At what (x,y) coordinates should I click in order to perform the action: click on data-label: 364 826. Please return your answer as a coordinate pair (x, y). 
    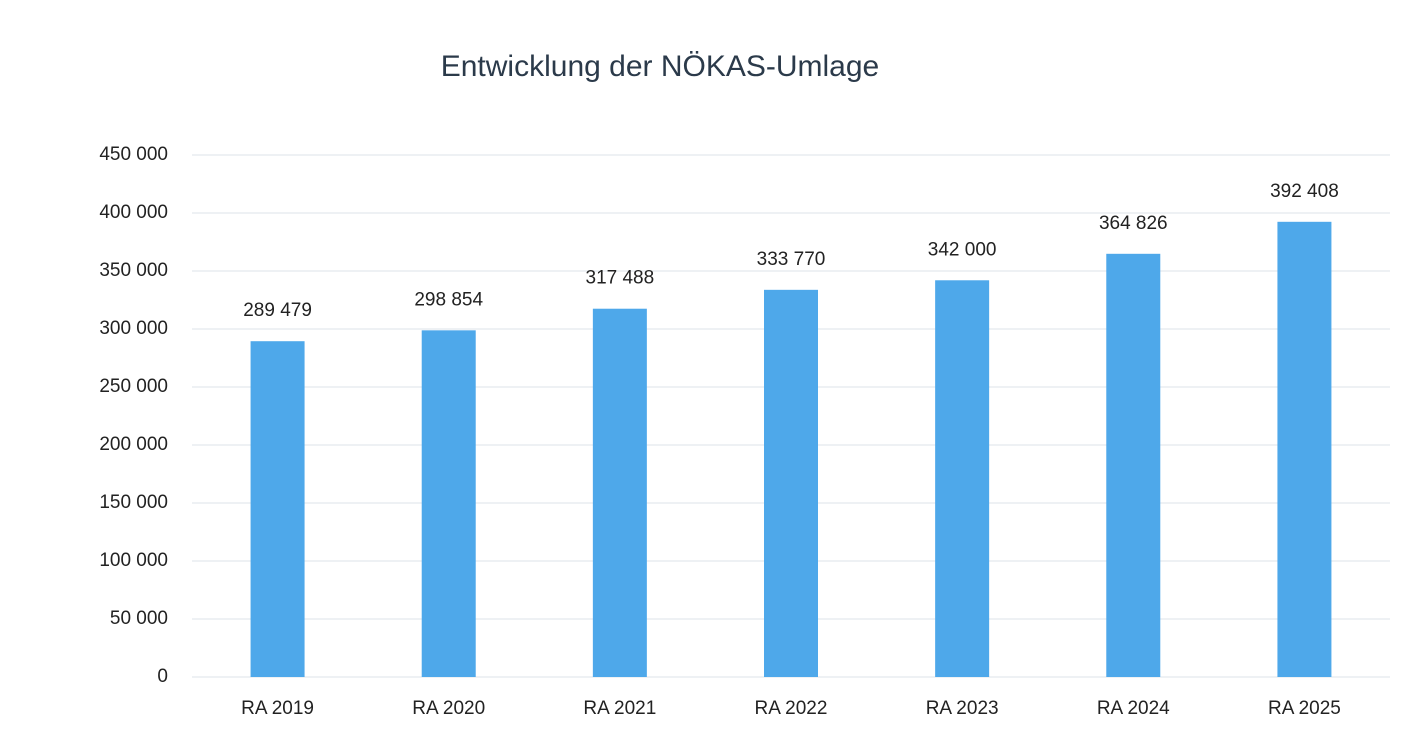
    Looking at the image, I should click on (1133, 223).